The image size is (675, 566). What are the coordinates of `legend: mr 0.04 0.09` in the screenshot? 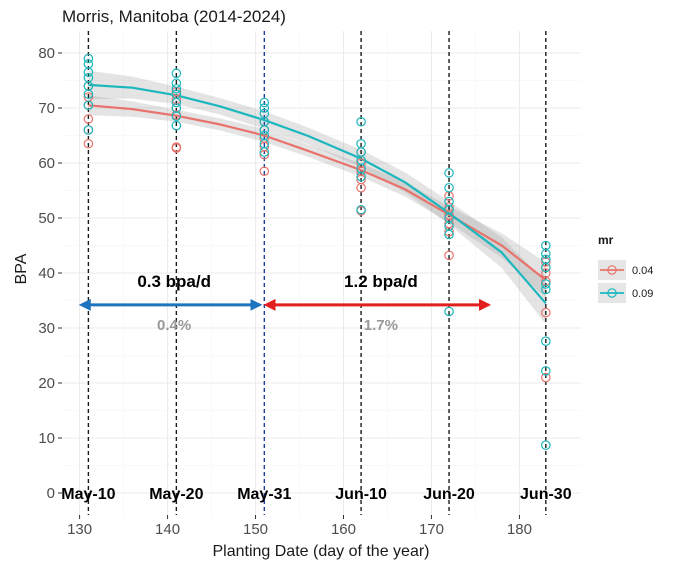 It's located at (625, 268).